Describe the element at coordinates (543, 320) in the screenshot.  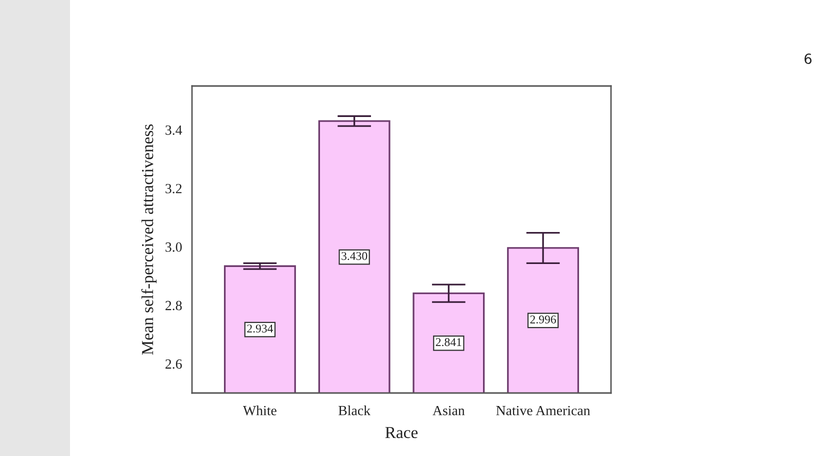
I see `data-label: 2.996` at that location.